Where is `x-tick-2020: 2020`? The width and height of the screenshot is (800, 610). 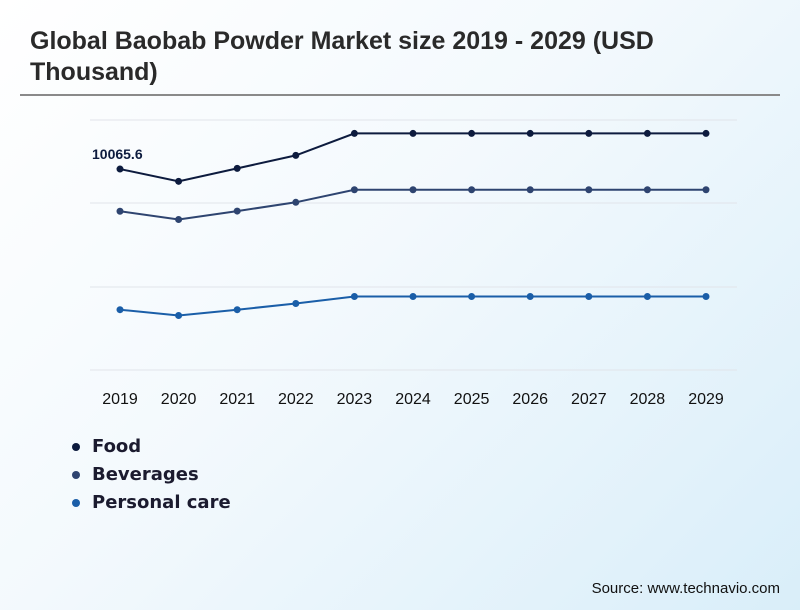 x-tick-2020: 2020 is located at coordinates (179, 399).